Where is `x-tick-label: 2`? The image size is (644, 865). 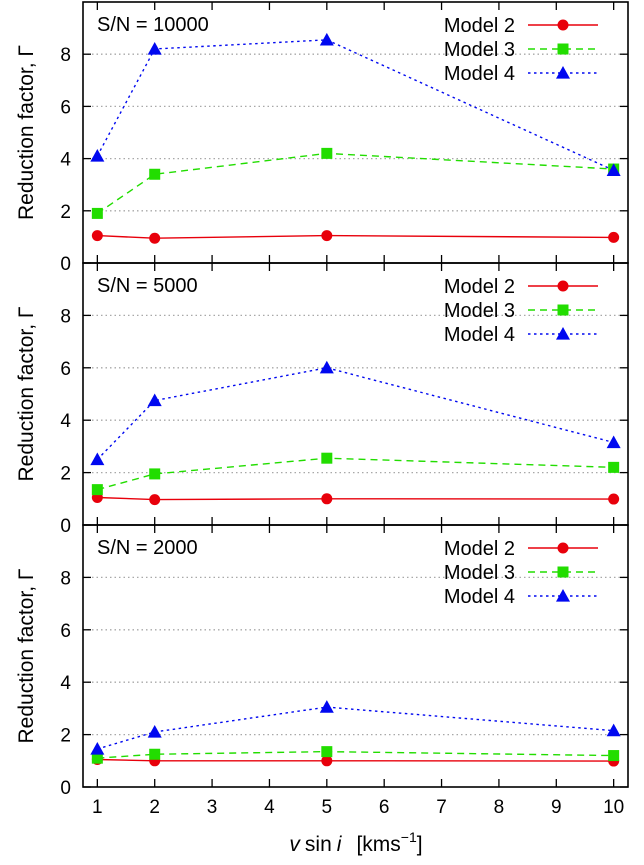 x-tick-label: 2 is located at coordinates (154, 807).